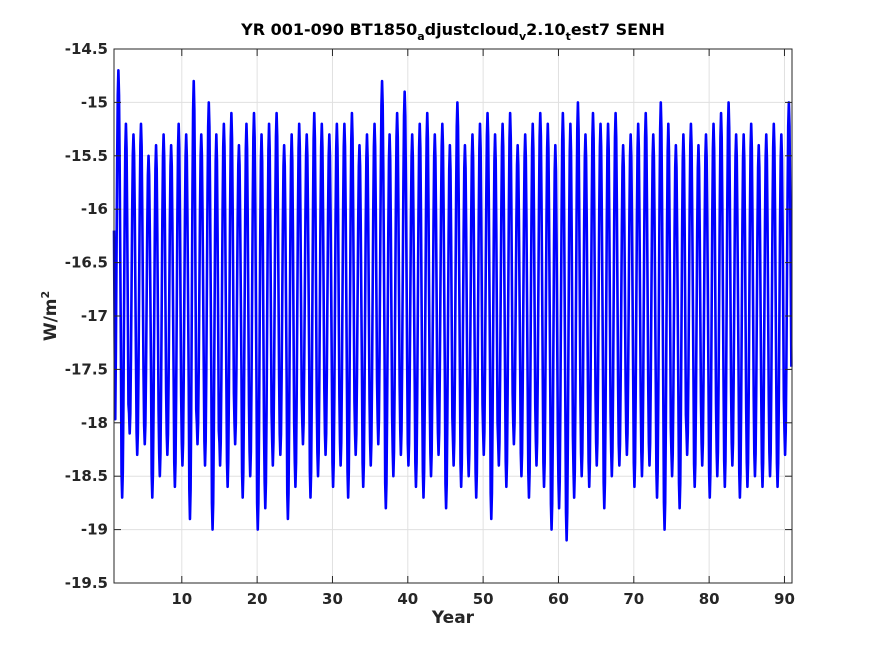 This screenshot has height=656, width=875. What do you see at coordinates (94, 316) in the screenshot?
I see `y-tick-label: -17` at bounding box center [94, 316].